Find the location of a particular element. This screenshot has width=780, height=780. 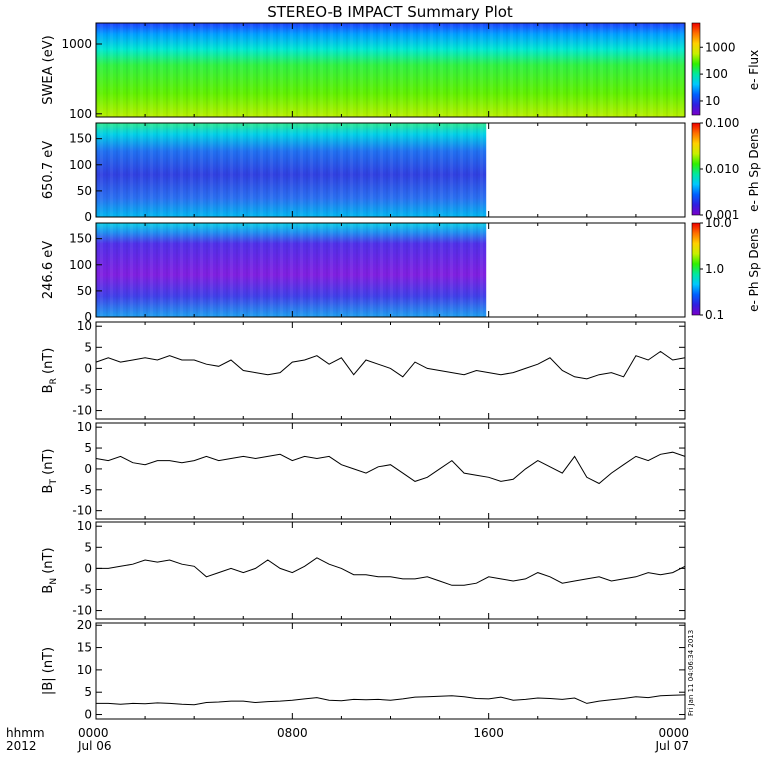

series-line-bn is located at coordinates (391, 571).